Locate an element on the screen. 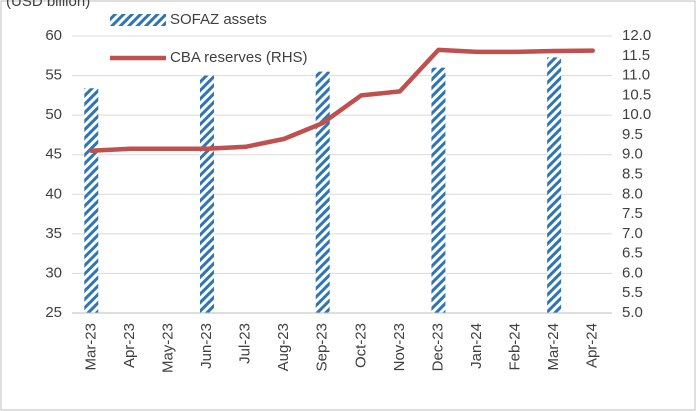 This screenshot has height=411, width=696. y2-tick-label: 12.0 is located at coordinates (636, 35).